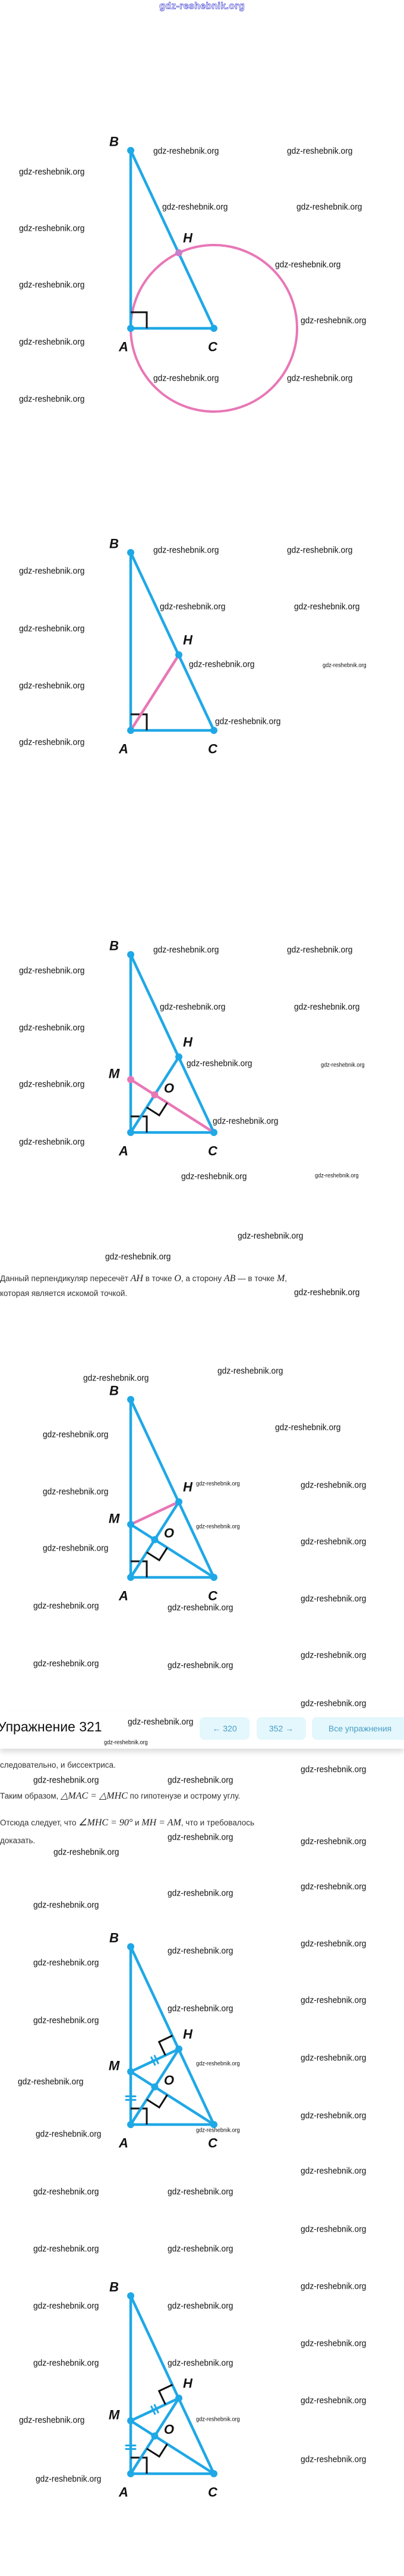  I want to click on math: O, so click(177, 1278).